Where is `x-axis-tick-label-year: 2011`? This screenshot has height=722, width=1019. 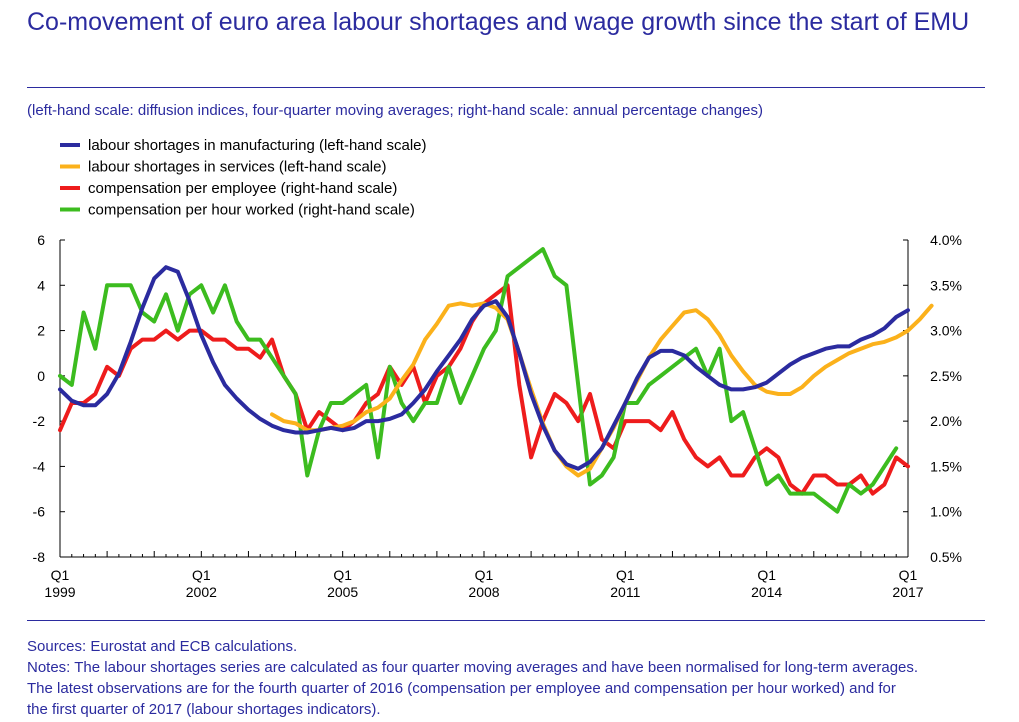
x-axis-tick-label-year: 2011 is located at coordinates (625, 592).